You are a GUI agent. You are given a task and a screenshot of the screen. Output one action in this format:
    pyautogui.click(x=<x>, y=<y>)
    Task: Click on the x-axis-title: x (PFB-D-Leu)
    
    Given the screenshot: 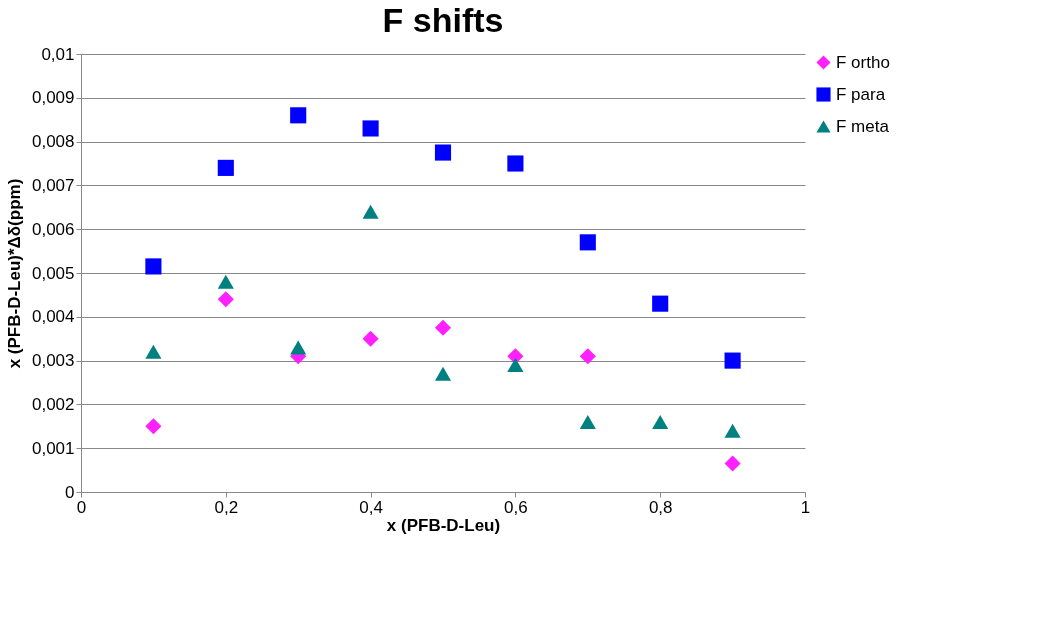 What is the action you would take?
    pyautogui.click(x=443, y=525)
    